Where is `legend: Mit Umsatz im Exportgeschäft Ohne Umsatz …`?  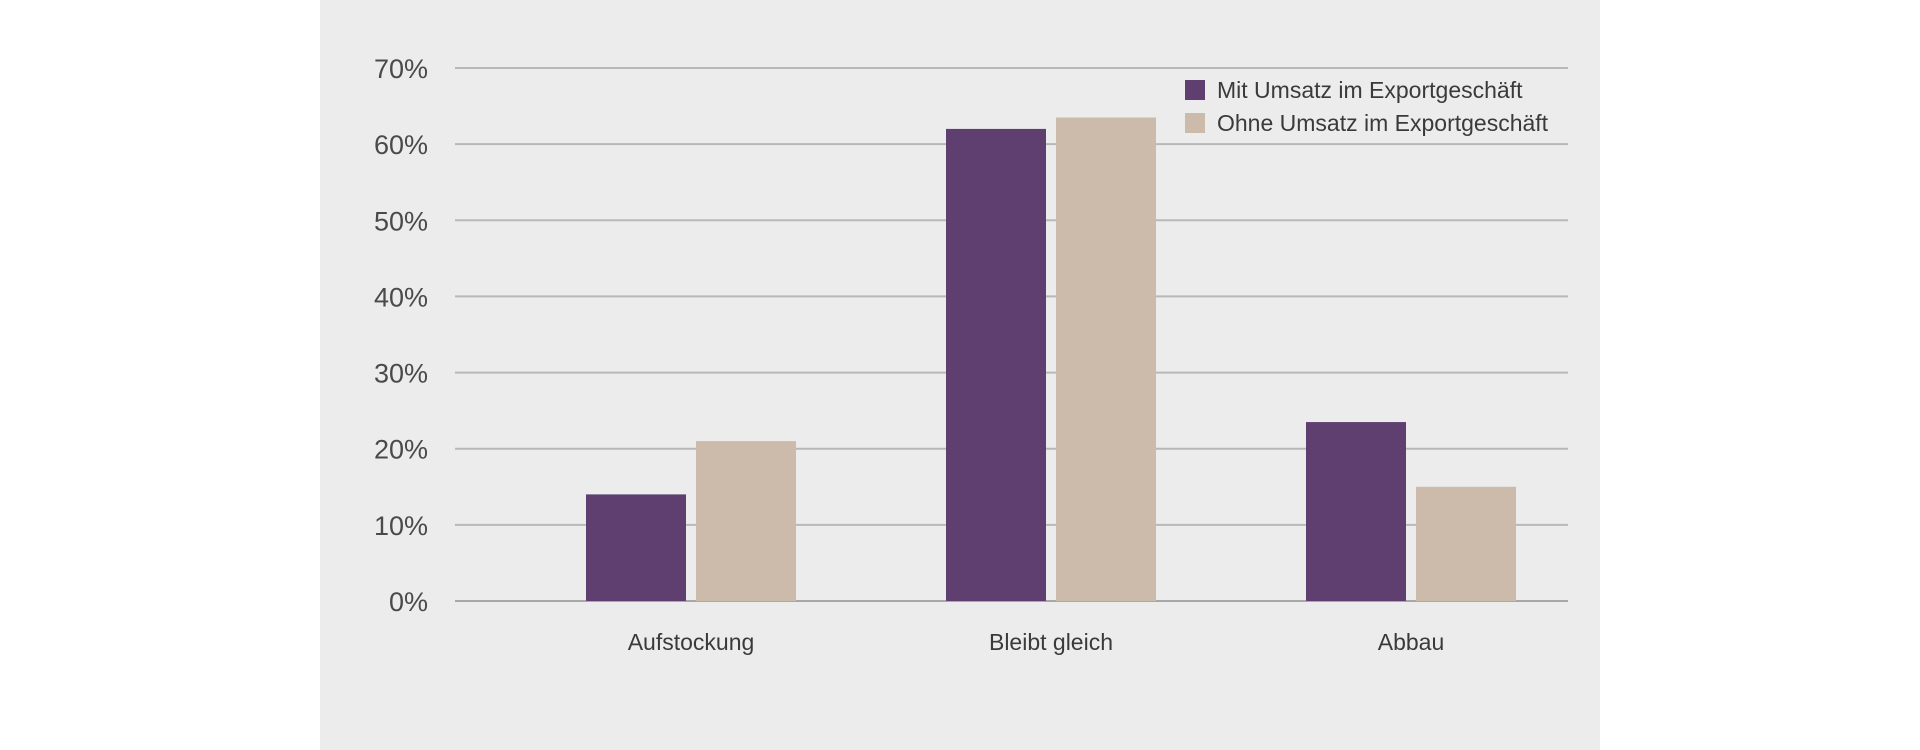 legend: Mit Umsatz im Exportgeschäft Ohne Umsatz … is located at coordinates (1367, 106).